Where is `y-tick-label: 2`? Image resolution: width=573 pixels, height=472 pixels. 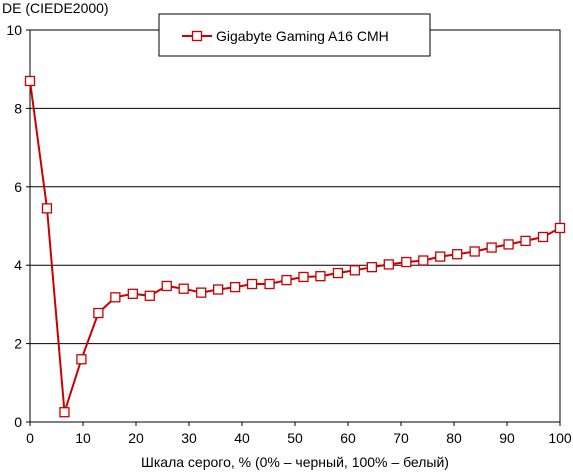 y-tick-label: 2 is located at coordinates (18, 344).